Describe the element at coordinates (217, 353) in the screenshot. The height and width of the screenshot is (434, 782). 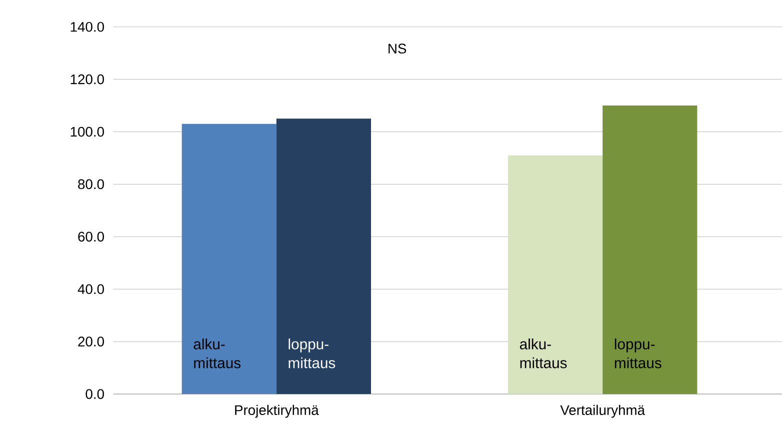
I see `series-label: alku-mittaus` at that location.